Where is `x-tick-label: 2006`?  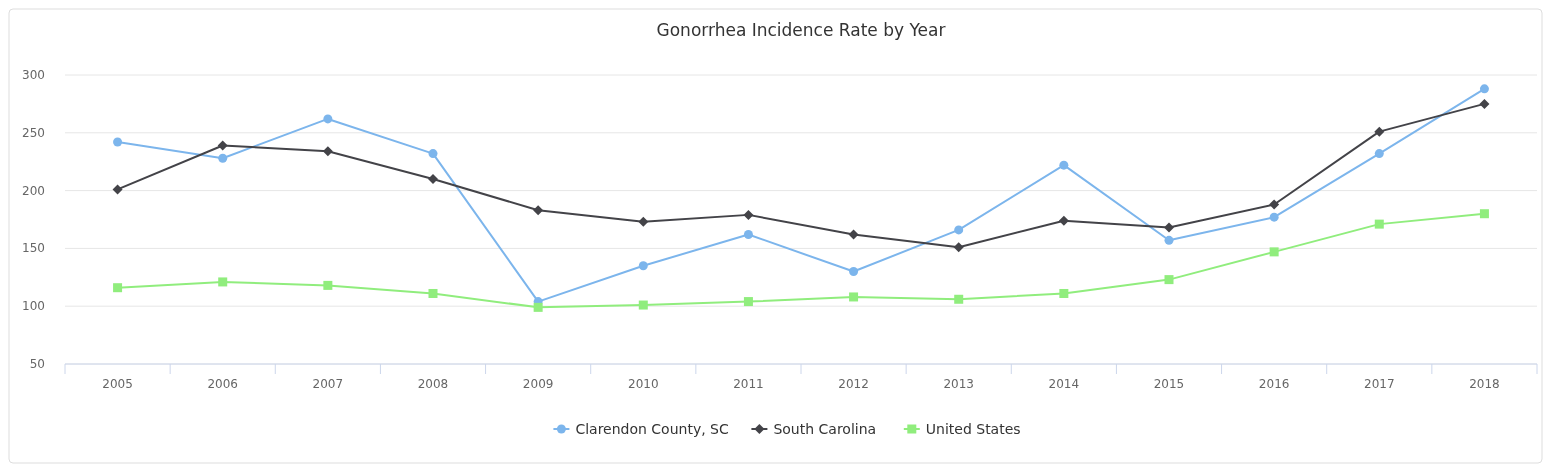 x-tick-label: 2006 is located at coordinates (222, 384).